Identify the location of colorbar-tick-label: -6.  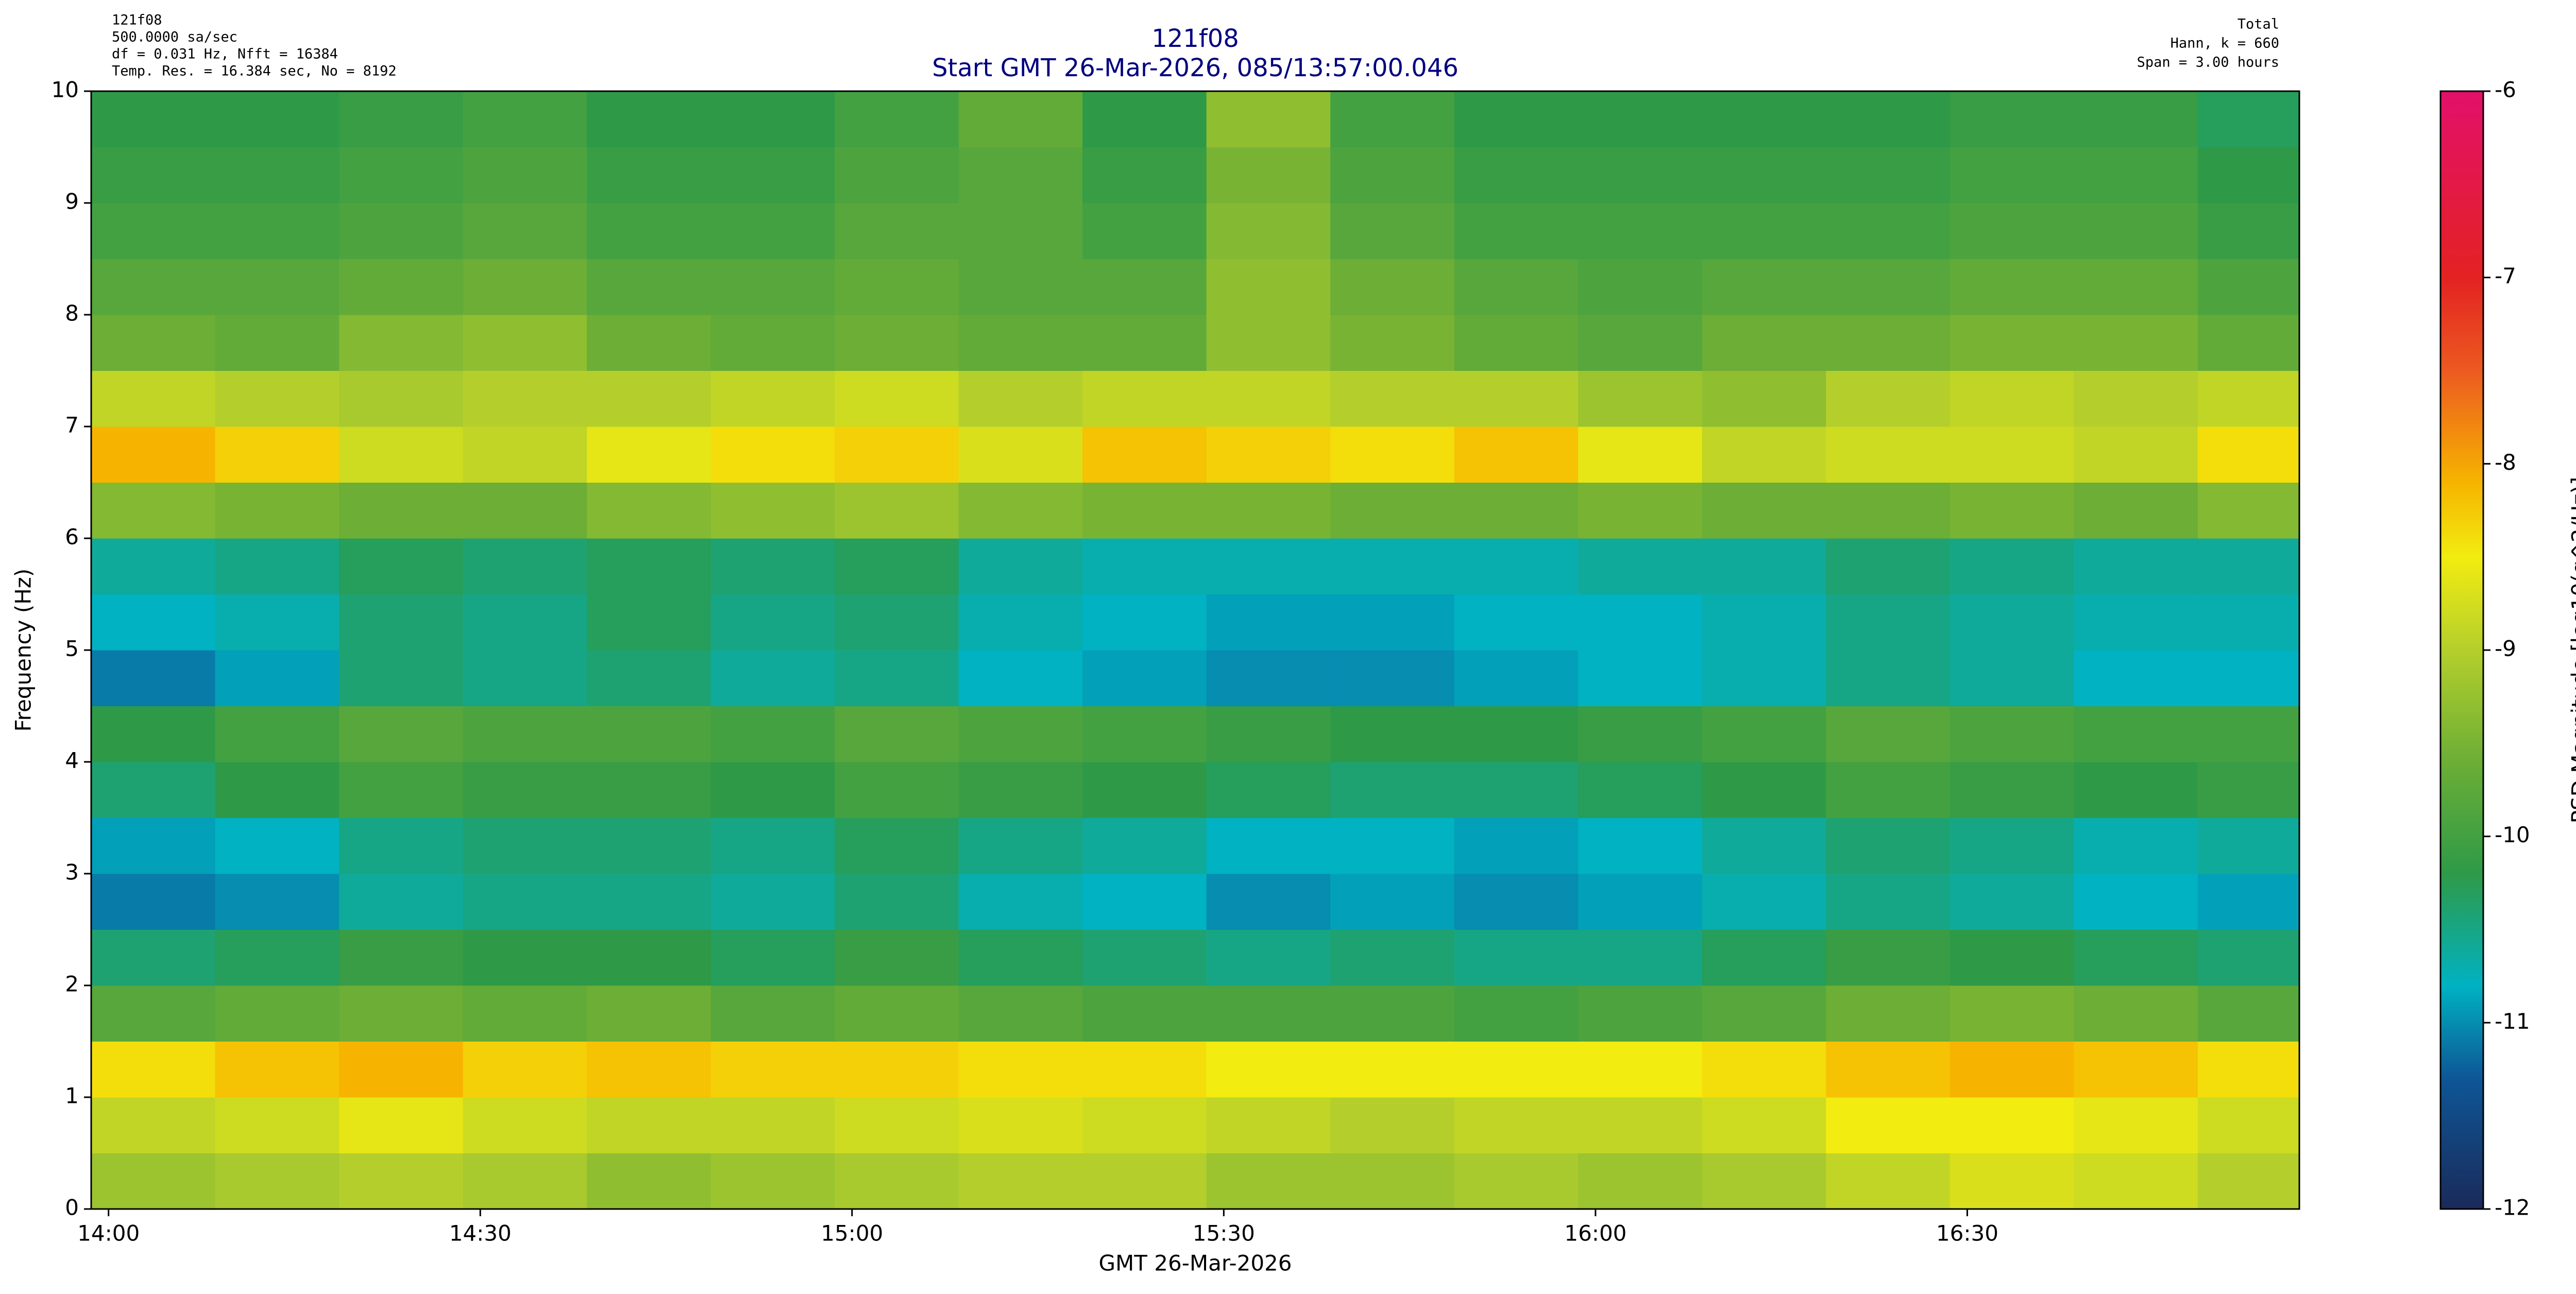
(2505, 90).